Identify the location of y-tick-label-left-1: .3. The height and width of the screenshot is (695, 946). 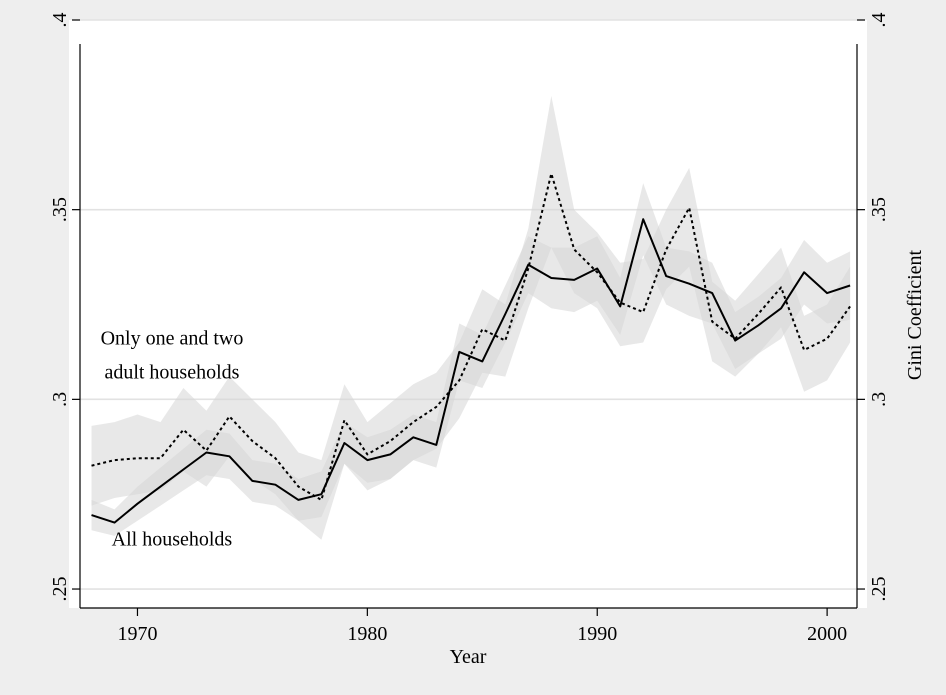
(60, 399).